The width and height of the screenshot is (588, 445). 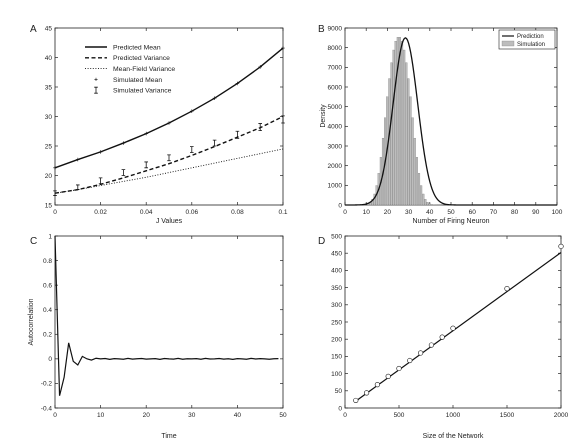 I want to click on legend-marker-plus, so click(x=96, y=79).